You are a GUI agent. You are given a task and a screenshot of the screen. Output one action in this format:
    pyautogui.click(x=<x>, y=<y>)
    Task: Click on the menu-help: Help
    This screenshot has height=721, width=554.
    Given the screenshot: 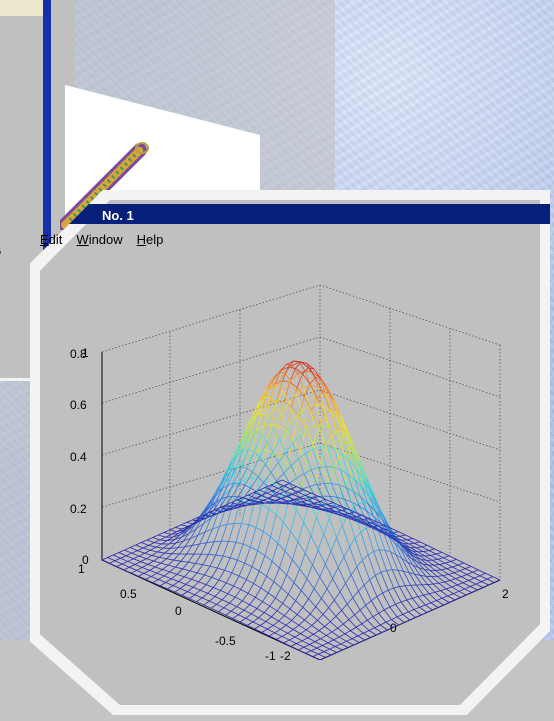 What is the action you would take?
    pyautogui.click(x=150, y=239)
    